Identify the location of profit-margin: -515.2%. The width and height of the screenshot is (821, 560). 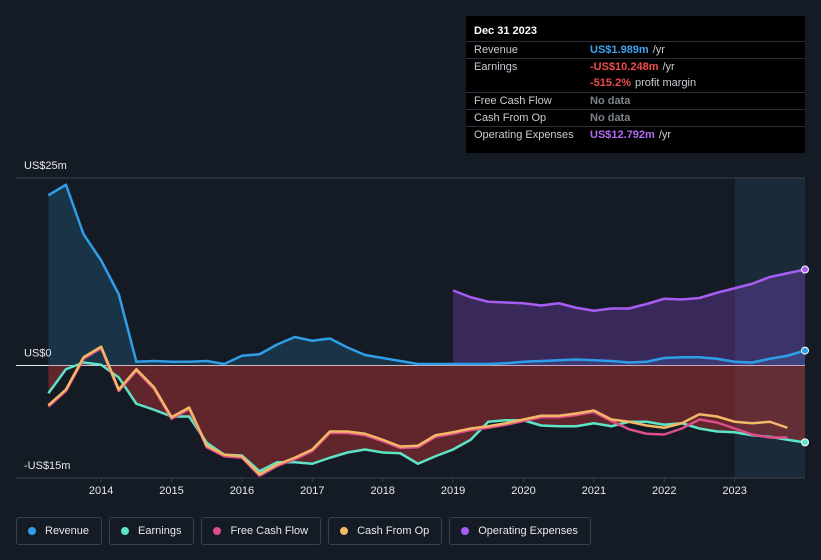
(610, 83).